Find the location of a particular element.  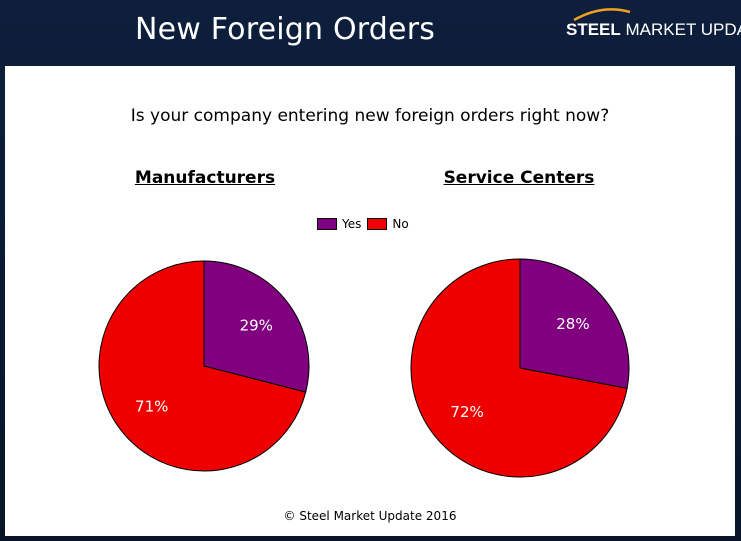

chart-title-service-centers: Service Centers is located at coordinates (519, 178).